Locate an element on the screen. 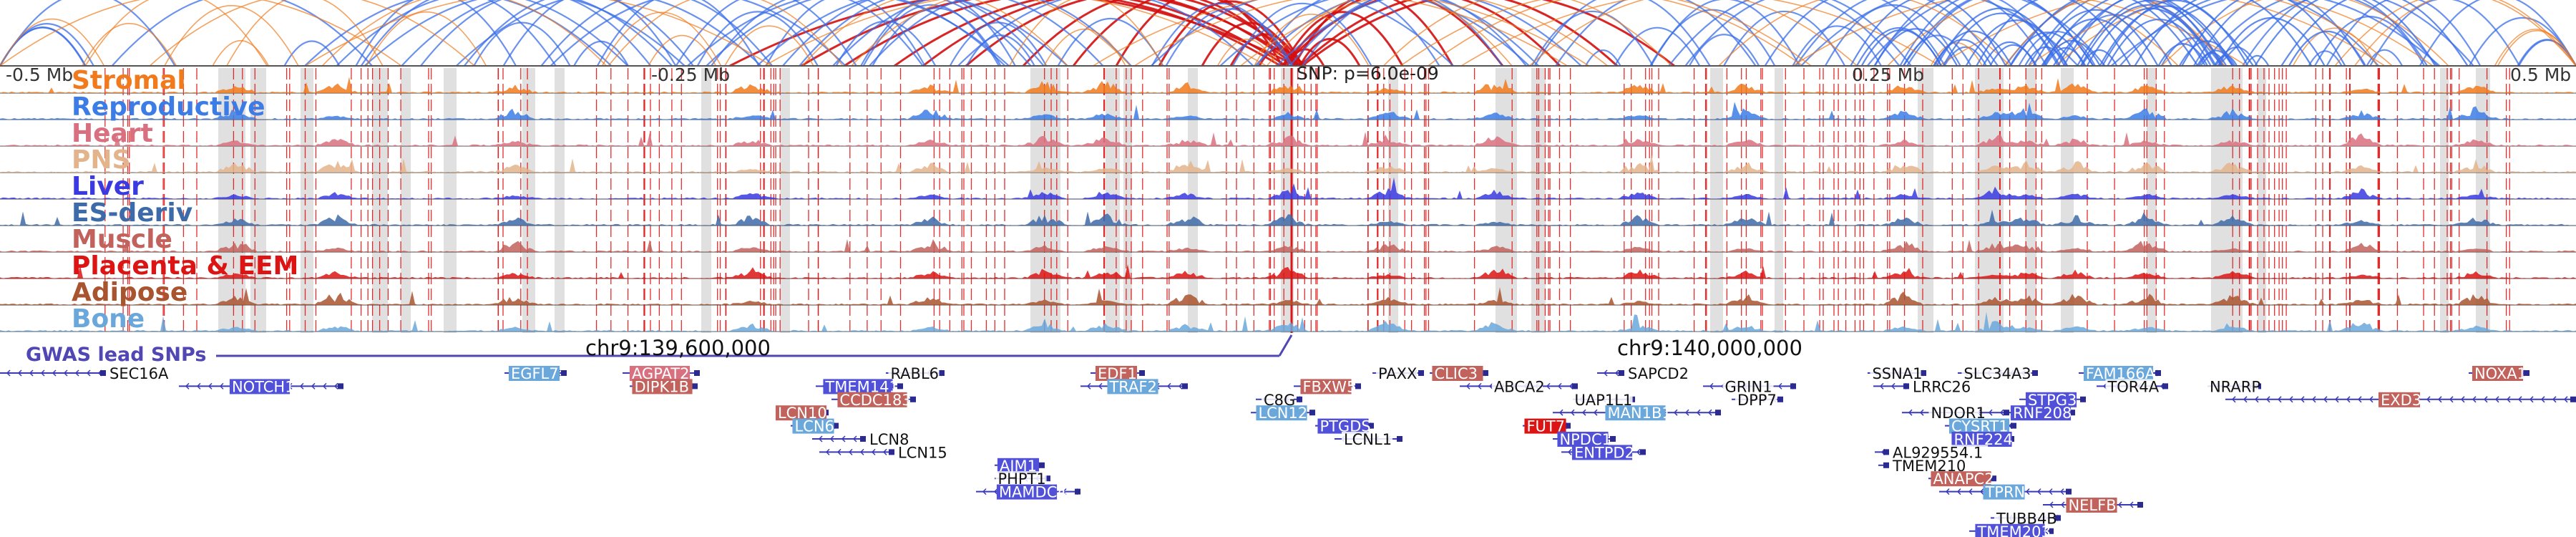 The image size is (2576, 537). track-label: Placenta & EEM is located at coordinates (185, 266).